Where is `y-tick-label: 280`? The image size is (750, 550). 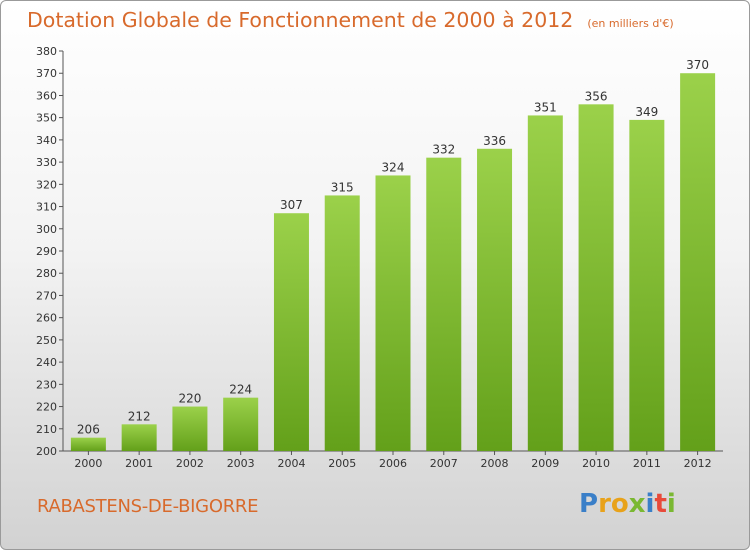
y-tick-label: 280 is located at coordinates (46, 273).